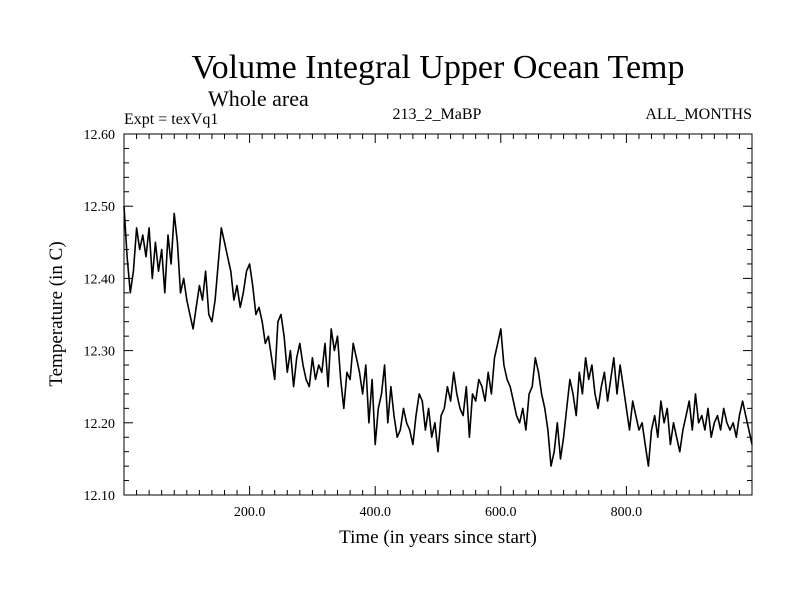  I want to click on run-label: 213_2_MaBP, so click(437, 114).